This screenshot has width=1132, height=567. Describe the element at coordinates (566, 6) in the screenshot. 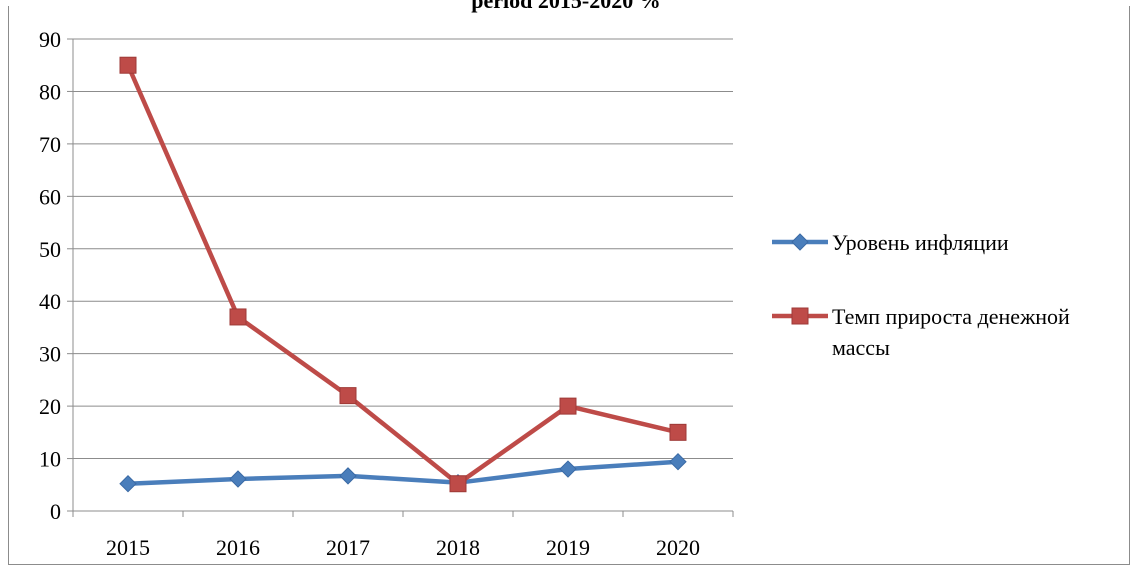

I see `chart-title: period 2015-2020 %` at that location.